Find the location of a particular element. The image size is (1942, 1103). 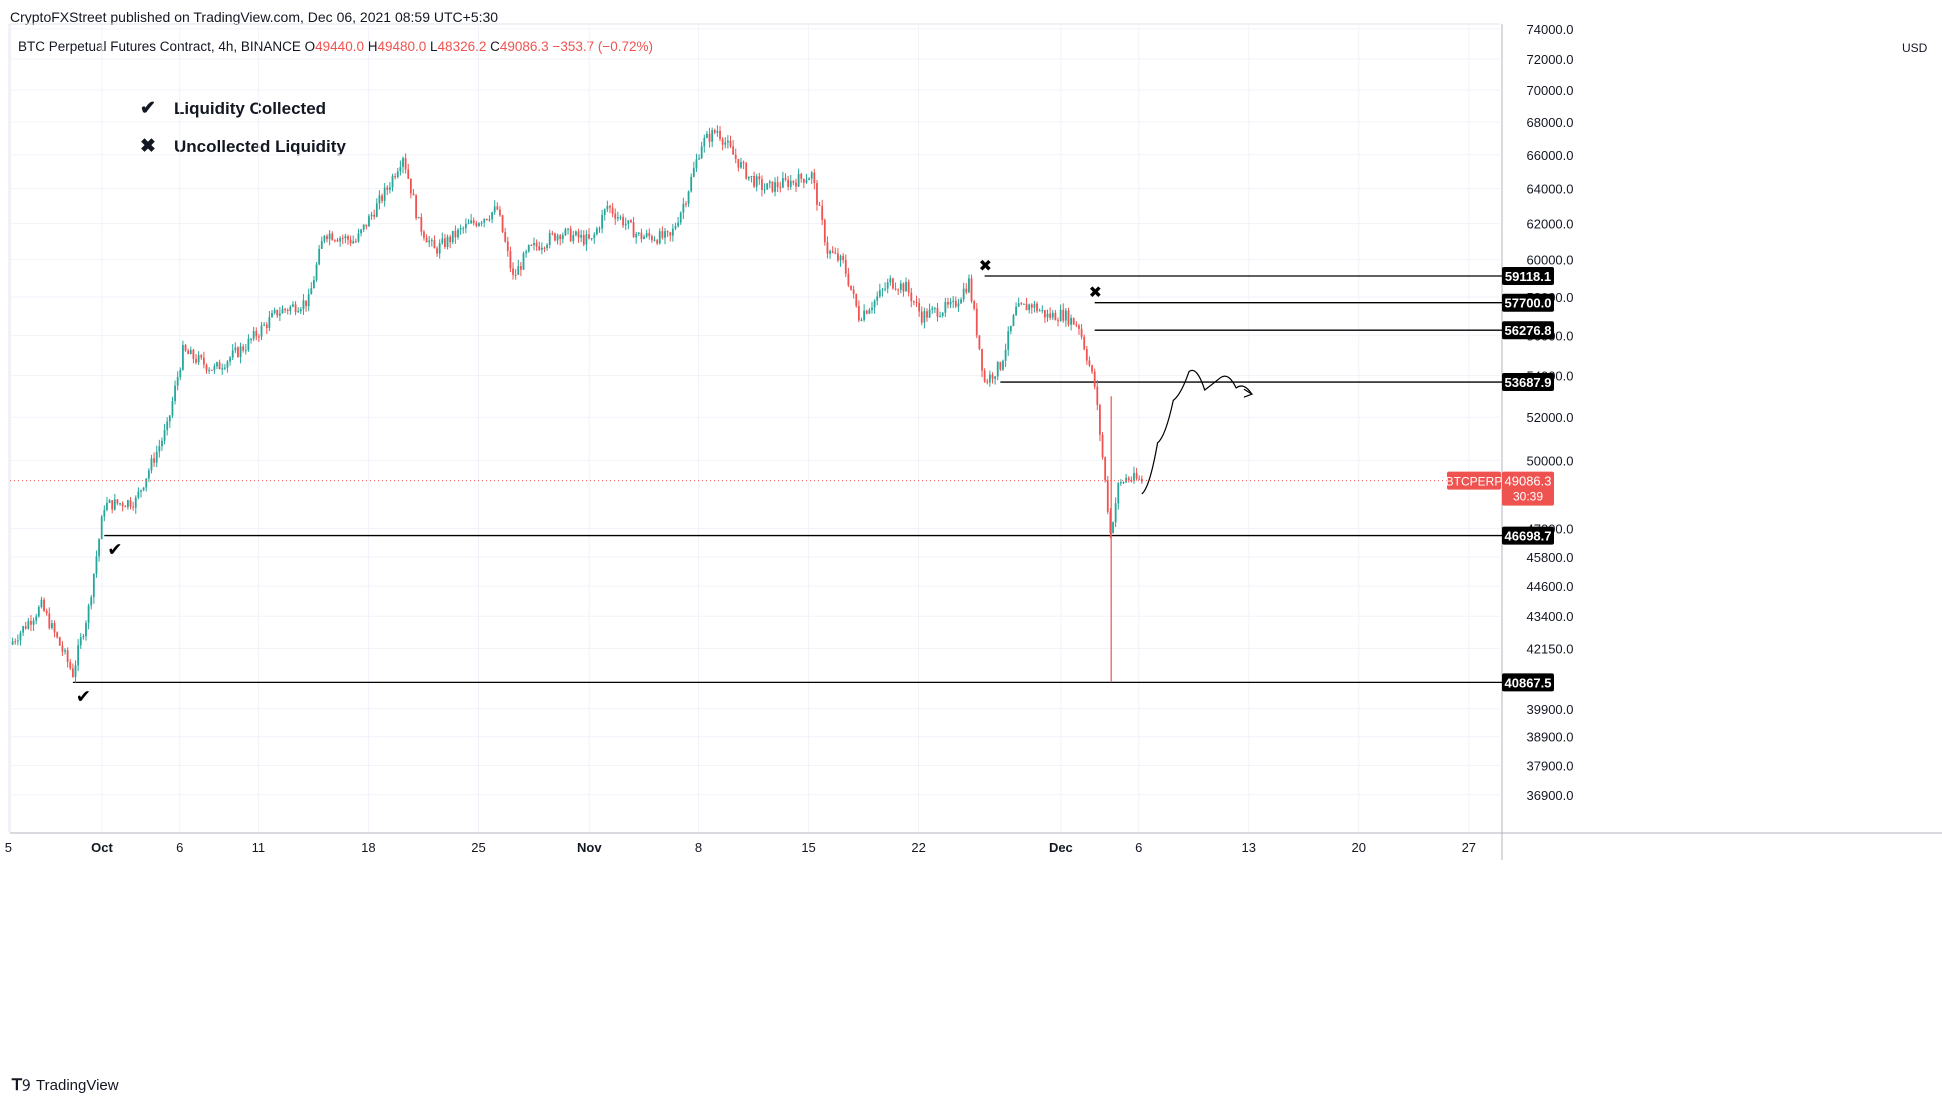

x-tick-label: Dec is located at coordinates (1061, 847).